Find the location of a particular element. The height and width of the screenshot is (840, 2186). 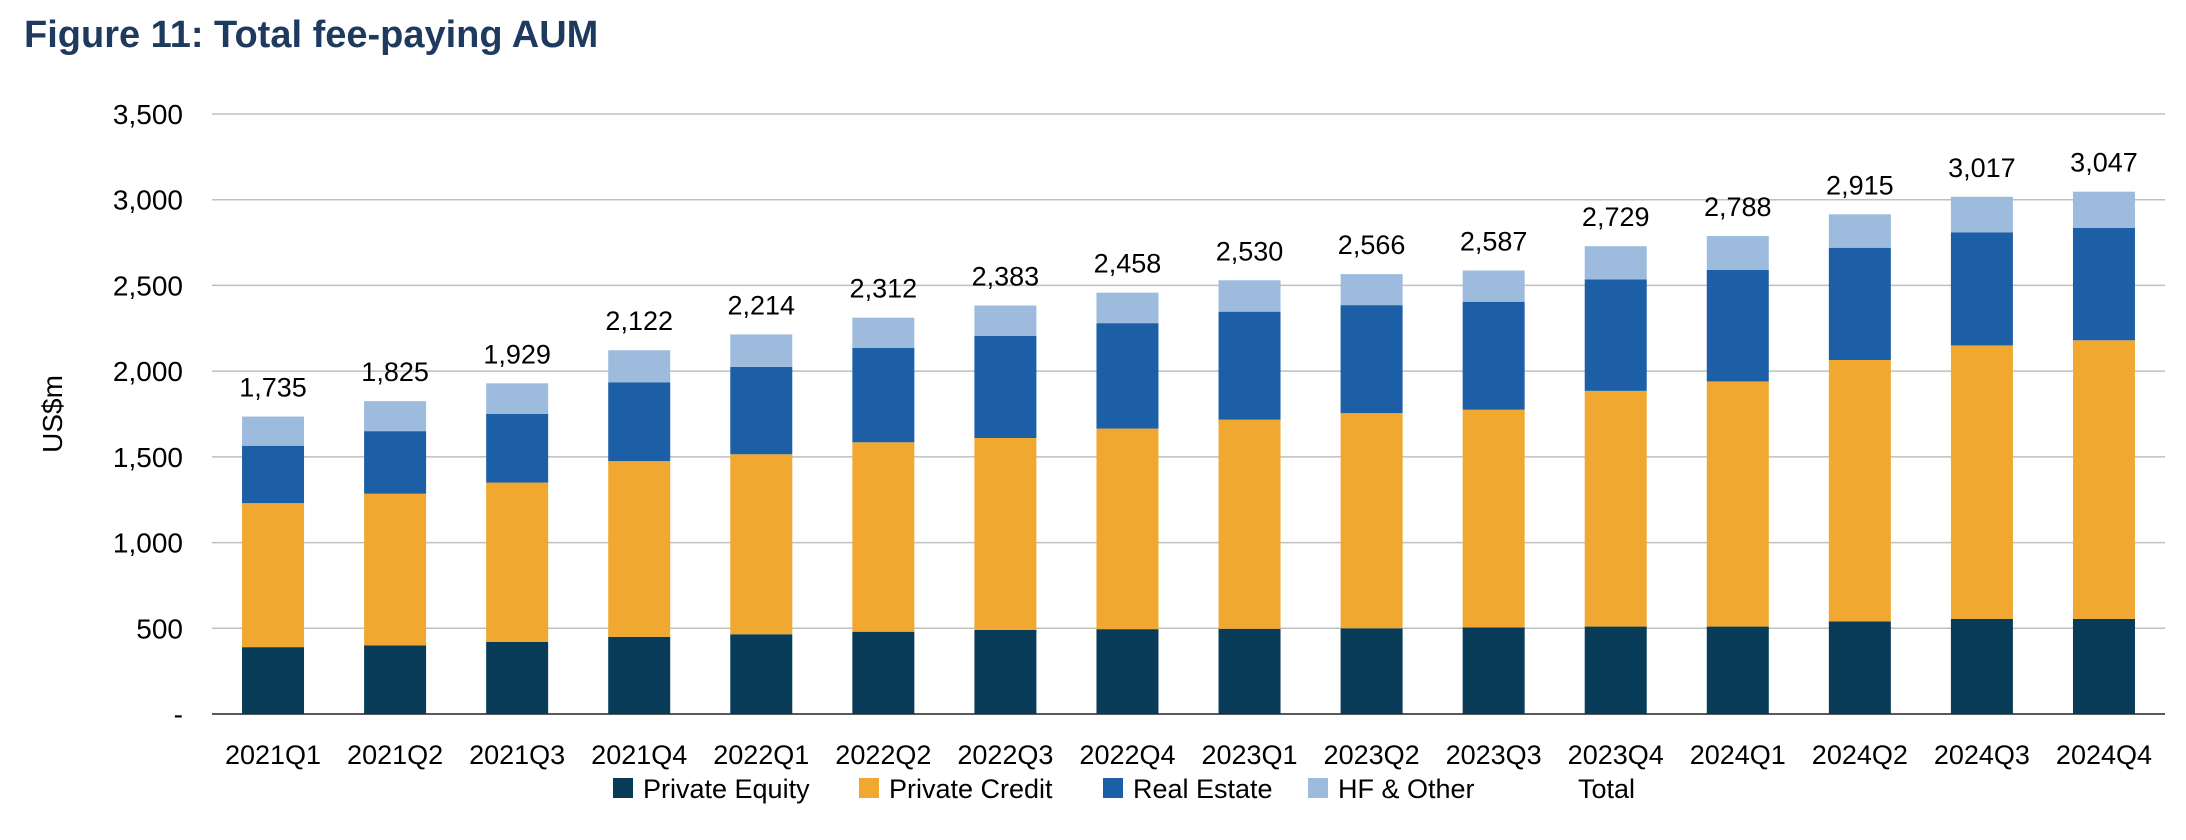

y-tick-label: 2,000 is located at coordinates (148, 371).